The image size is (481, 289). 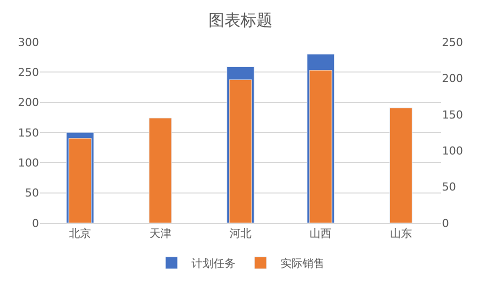 I want to click on x-tick-label: 河北, so click(x=241, y=233).